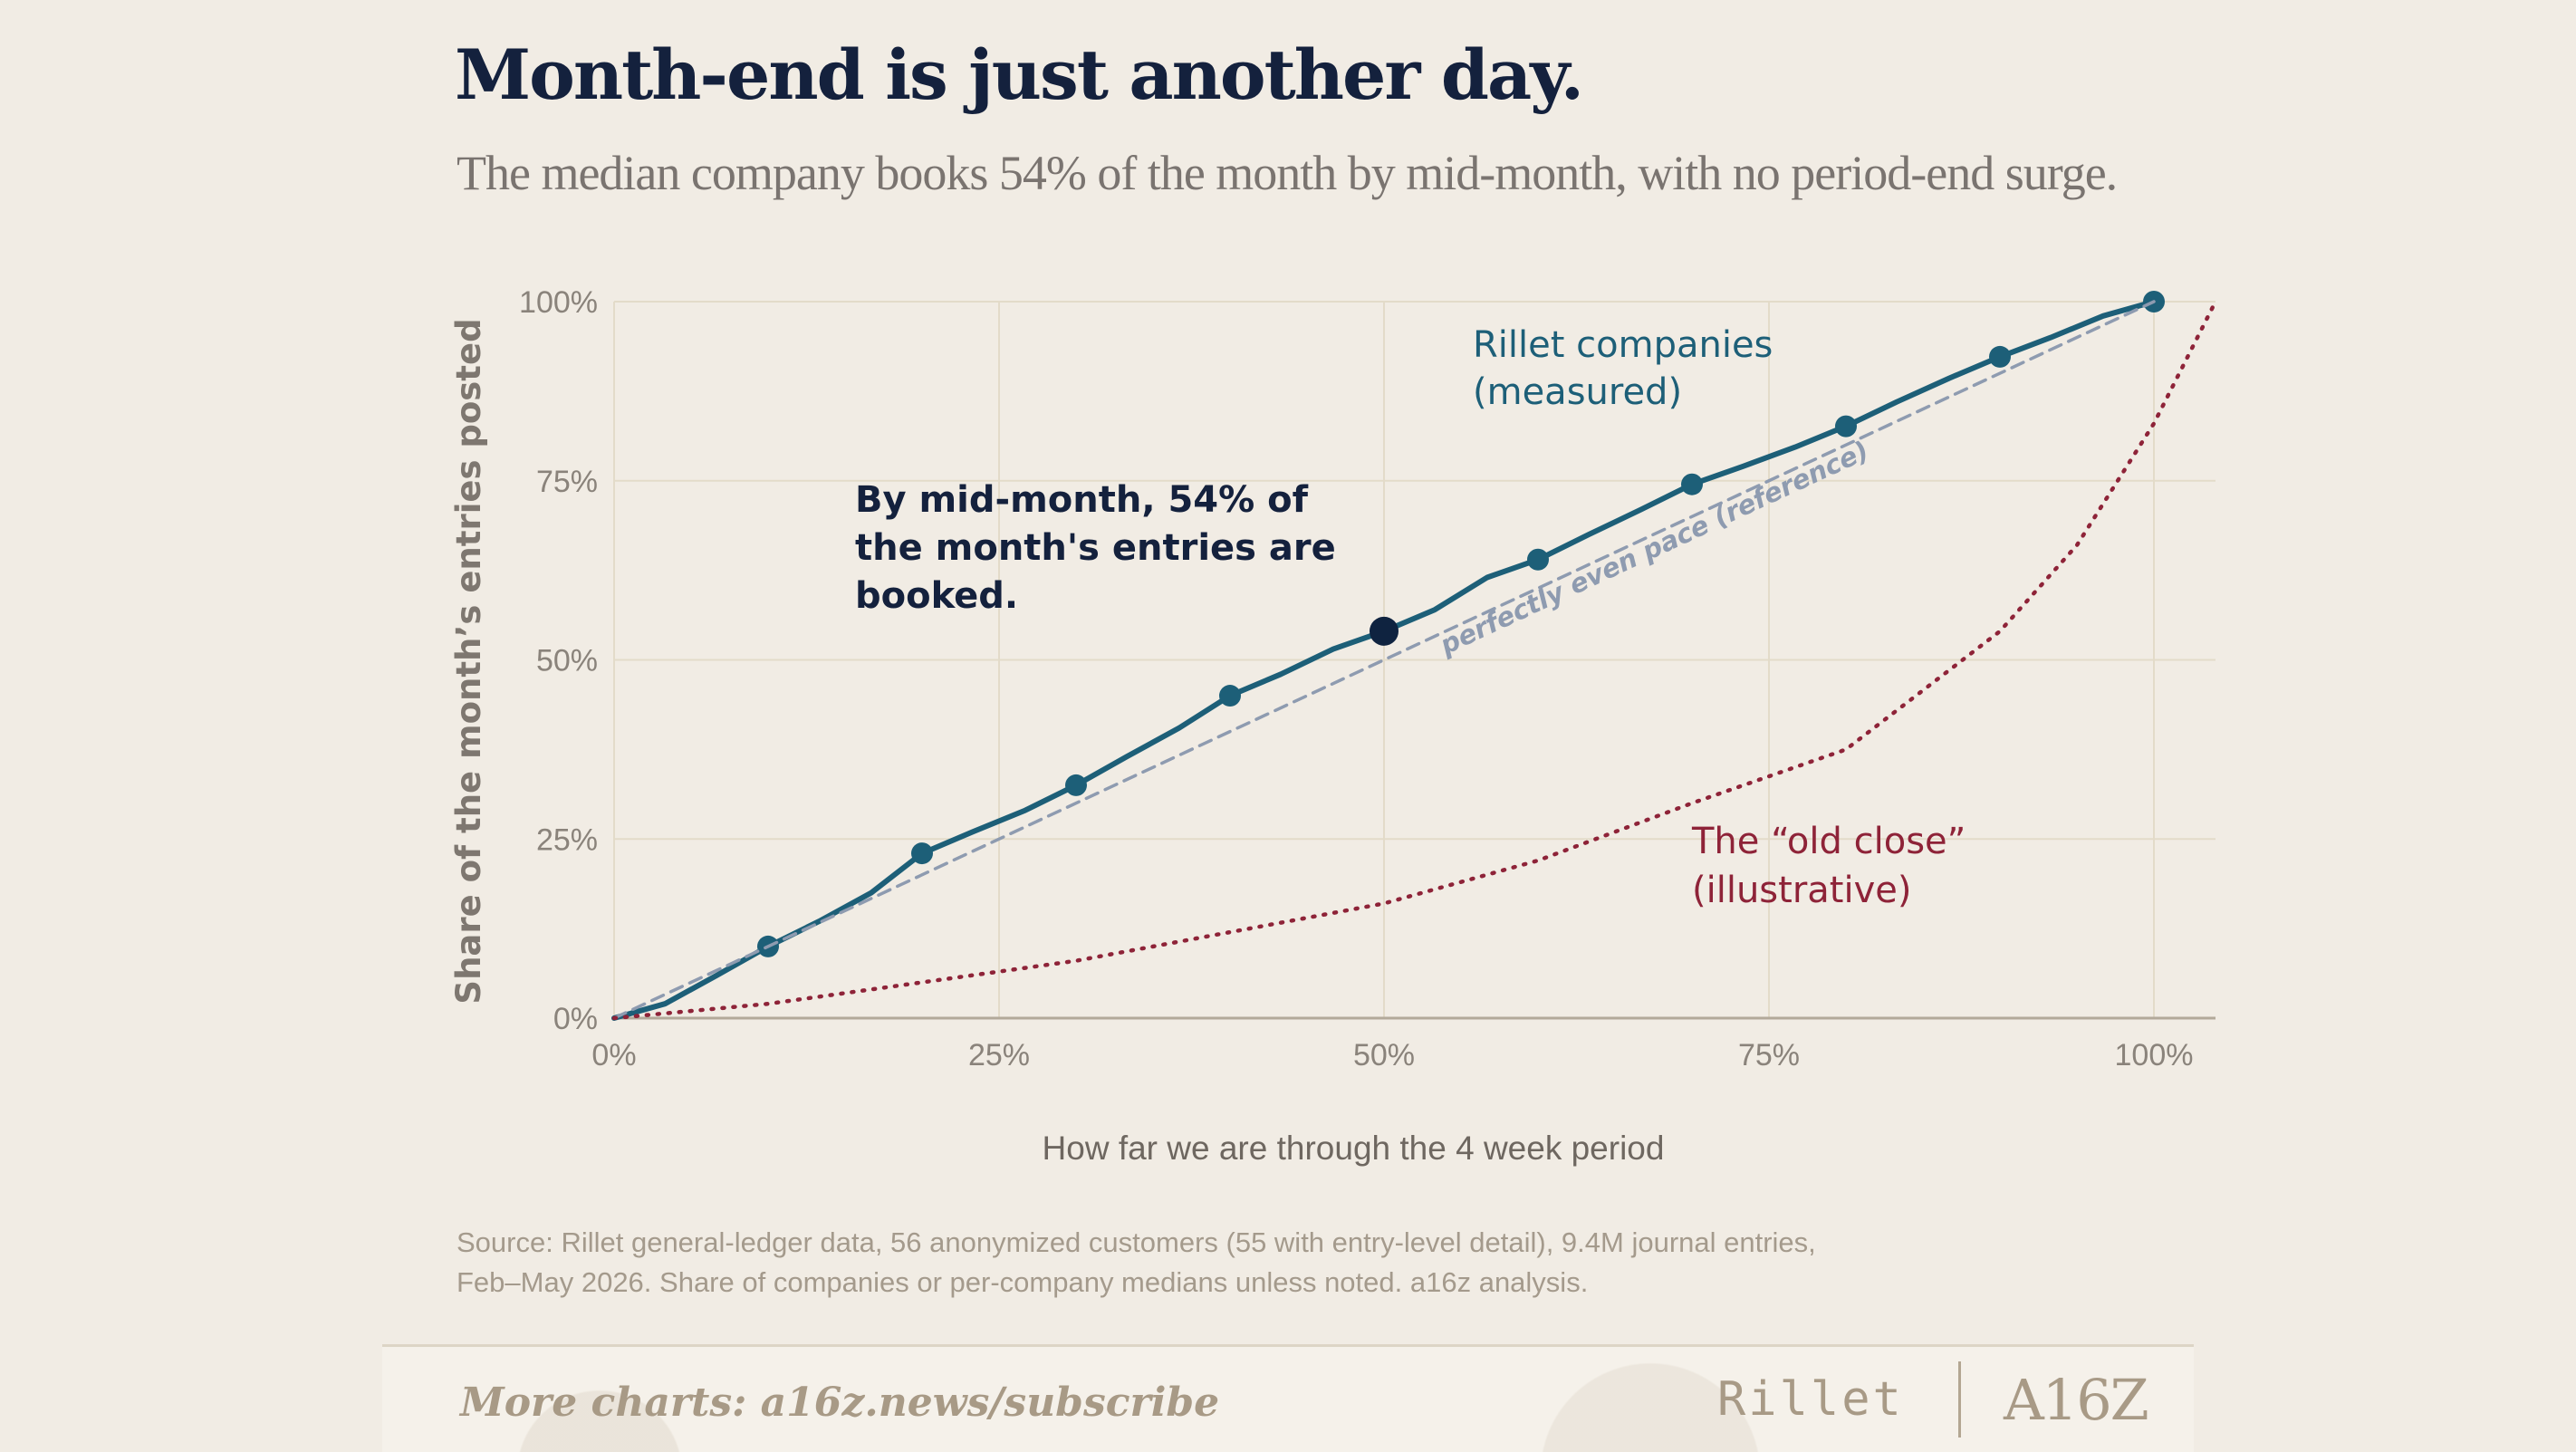 This screenshot has height=1452, width=2576. Describe the element at coordinates (1828, 841) in the screenshot. I see `series-label-old-close: The “old close”` at that location.